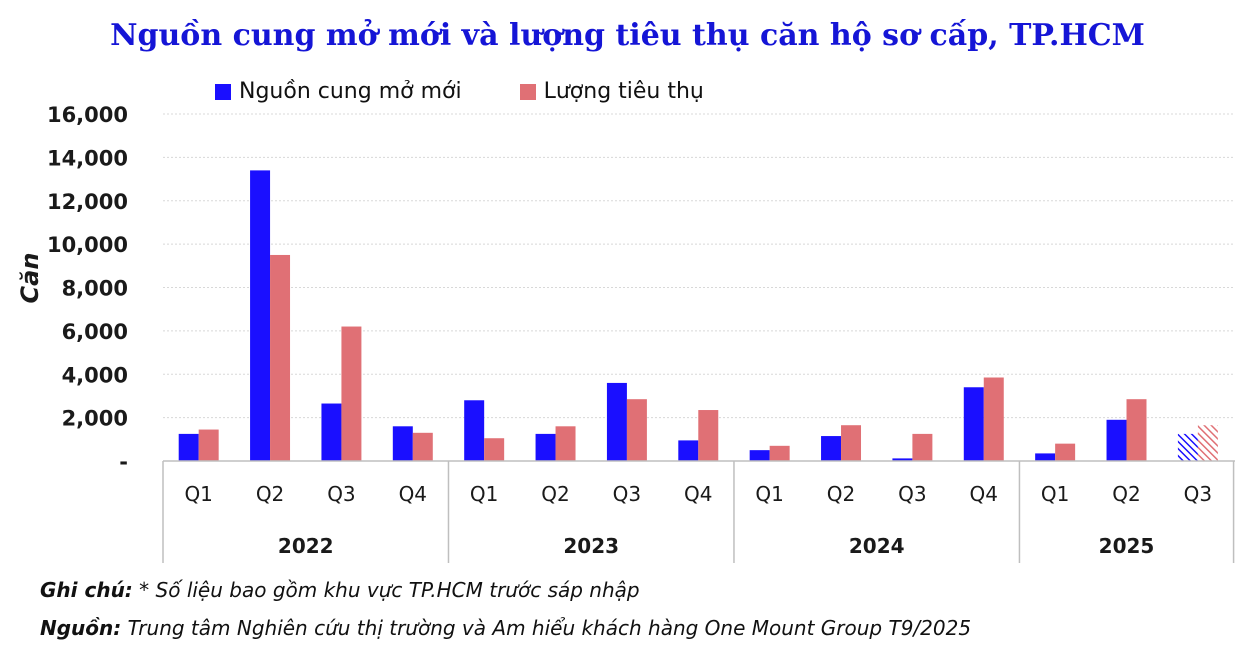 This screenshot has width=1255, height=667. I want to click on y-tick-label: 16,000, so click(87, 115).